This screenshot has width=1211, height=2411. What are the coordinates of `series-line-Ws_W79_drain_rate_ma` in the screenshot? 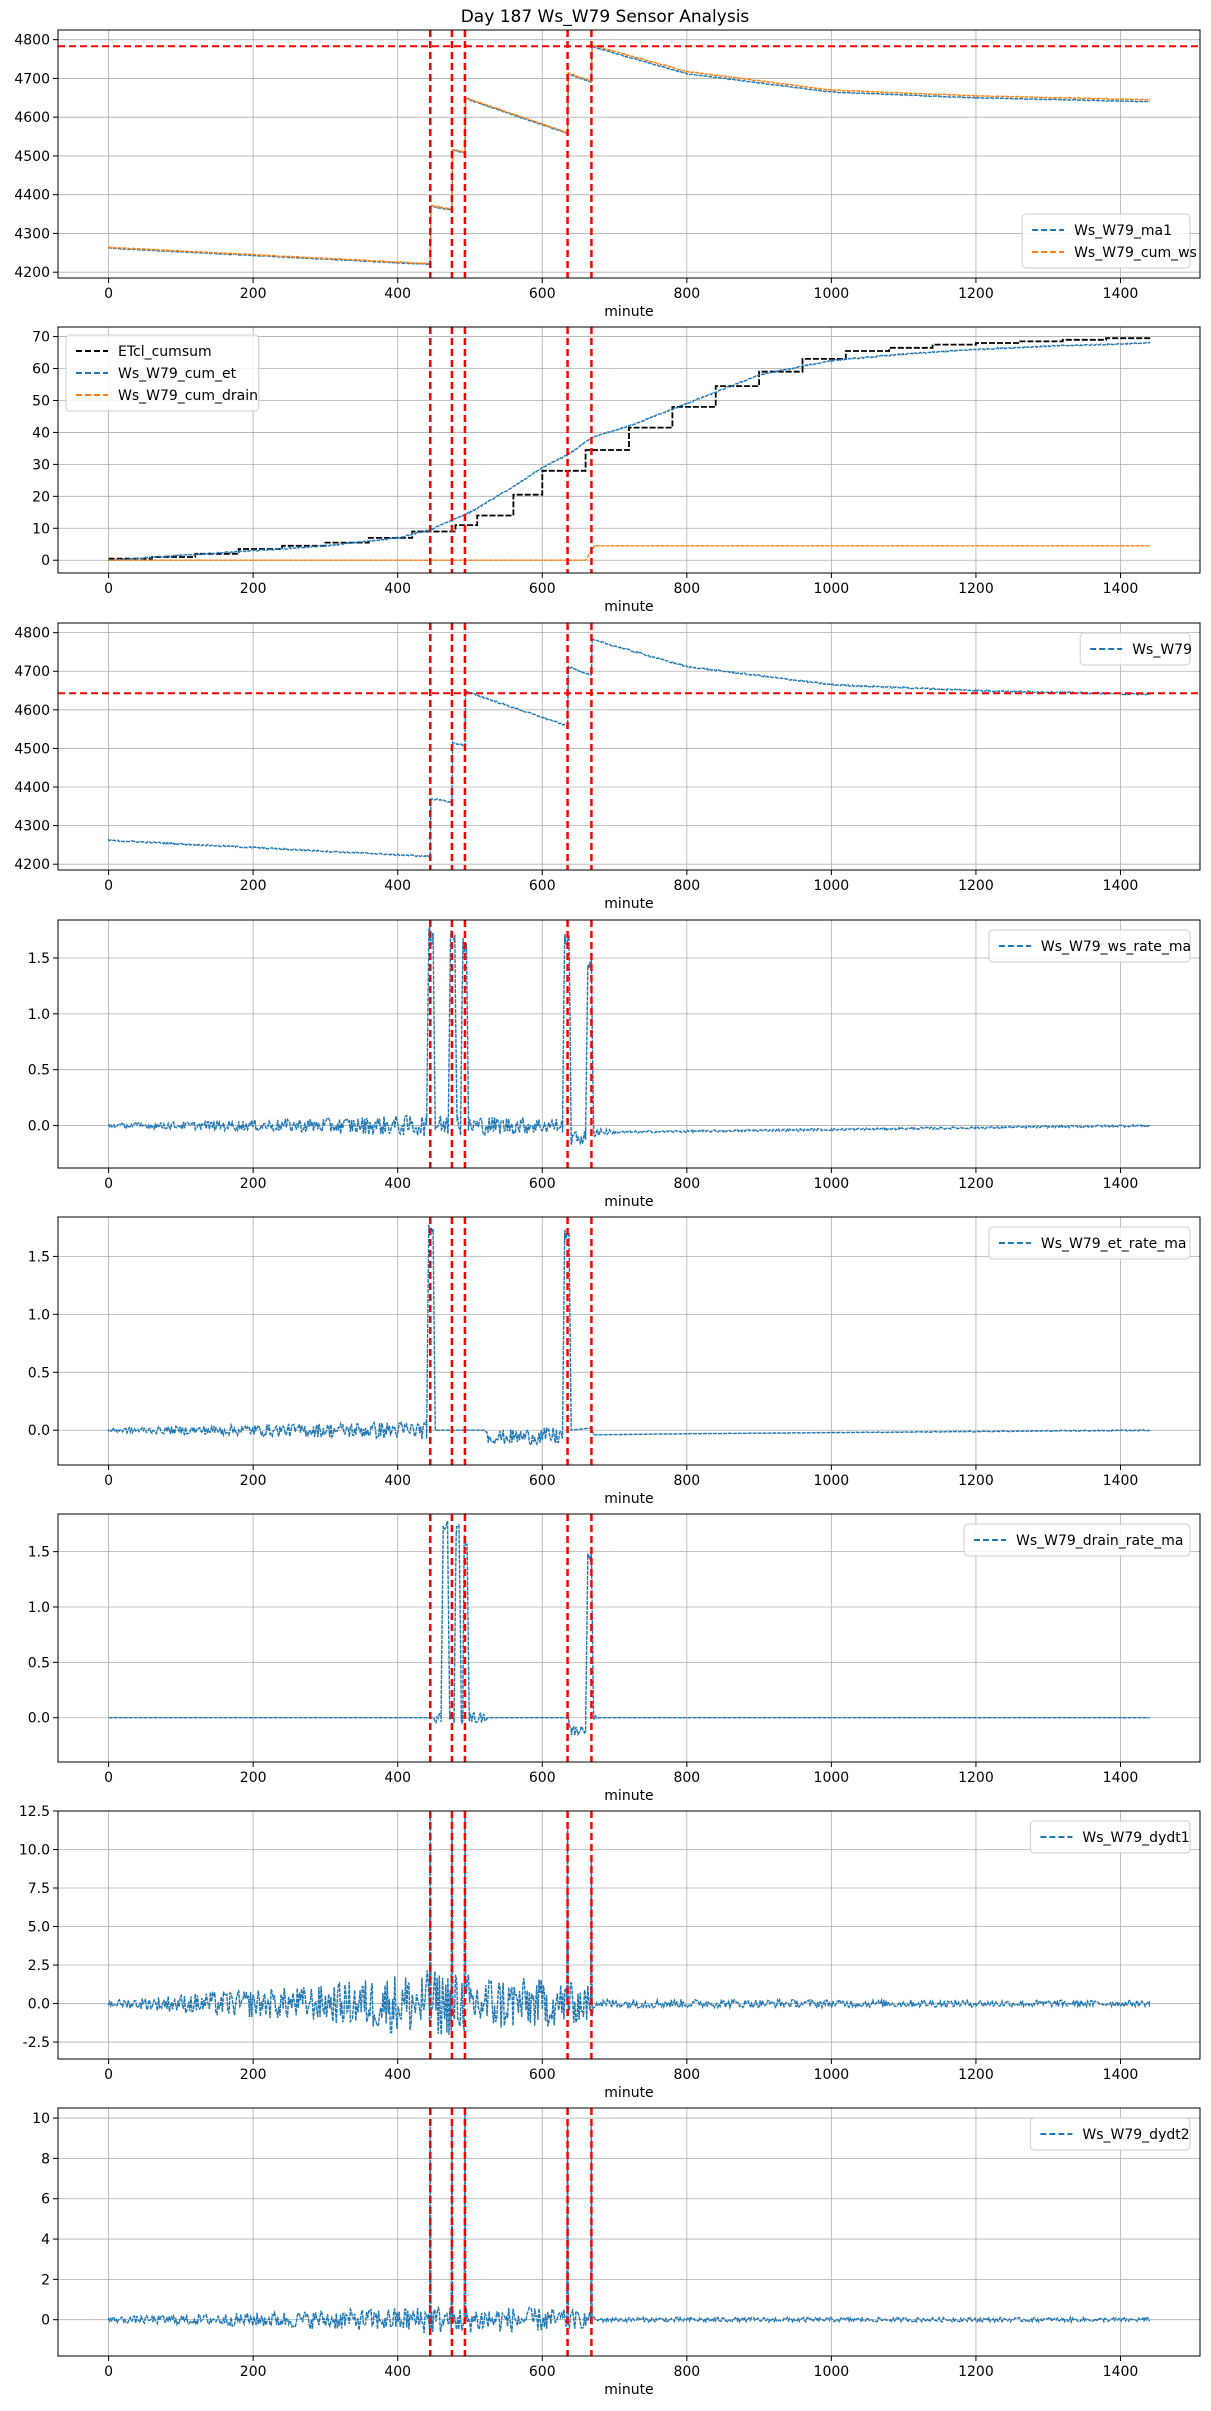 It's located at (629, 1629).